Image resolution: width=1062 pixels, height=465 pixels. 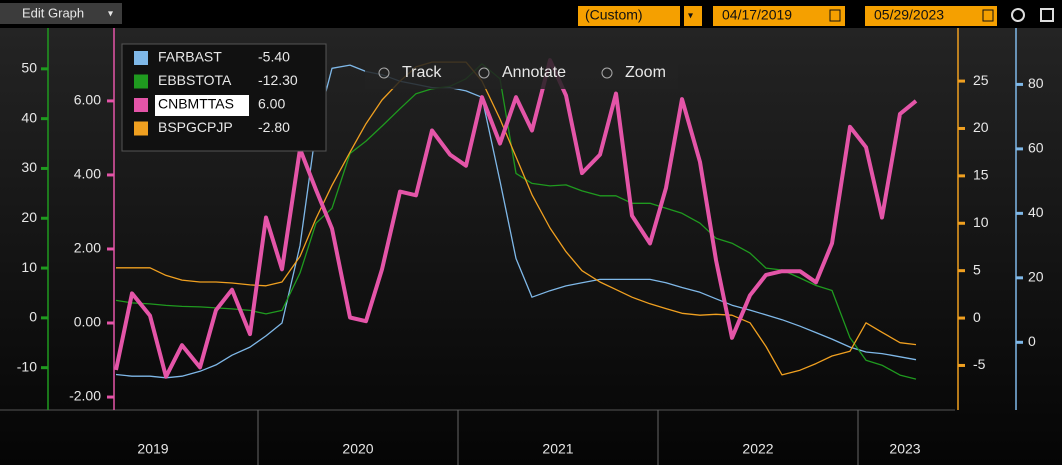 What do you see at coordinates (274, 57) in the screenshot?
I see `legend-value: -5.40` at bounding box center [274, 57].